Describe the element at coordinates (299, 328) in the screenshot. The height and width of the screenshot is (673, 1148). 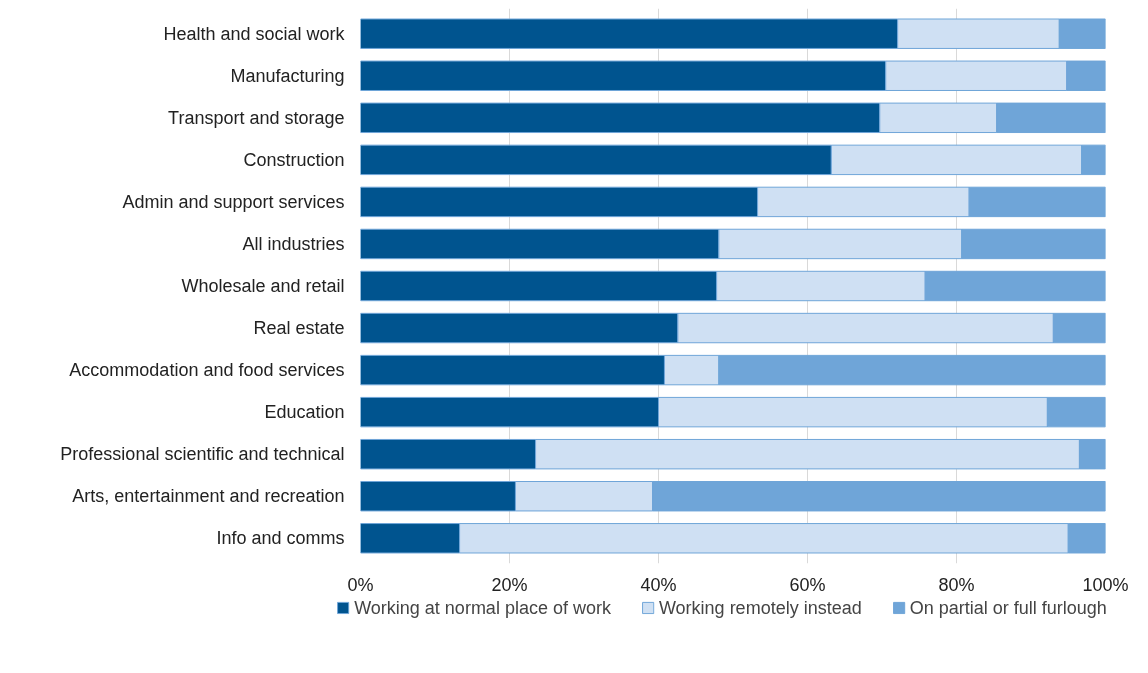
I see `y-tick-label: Real estate` at that location.